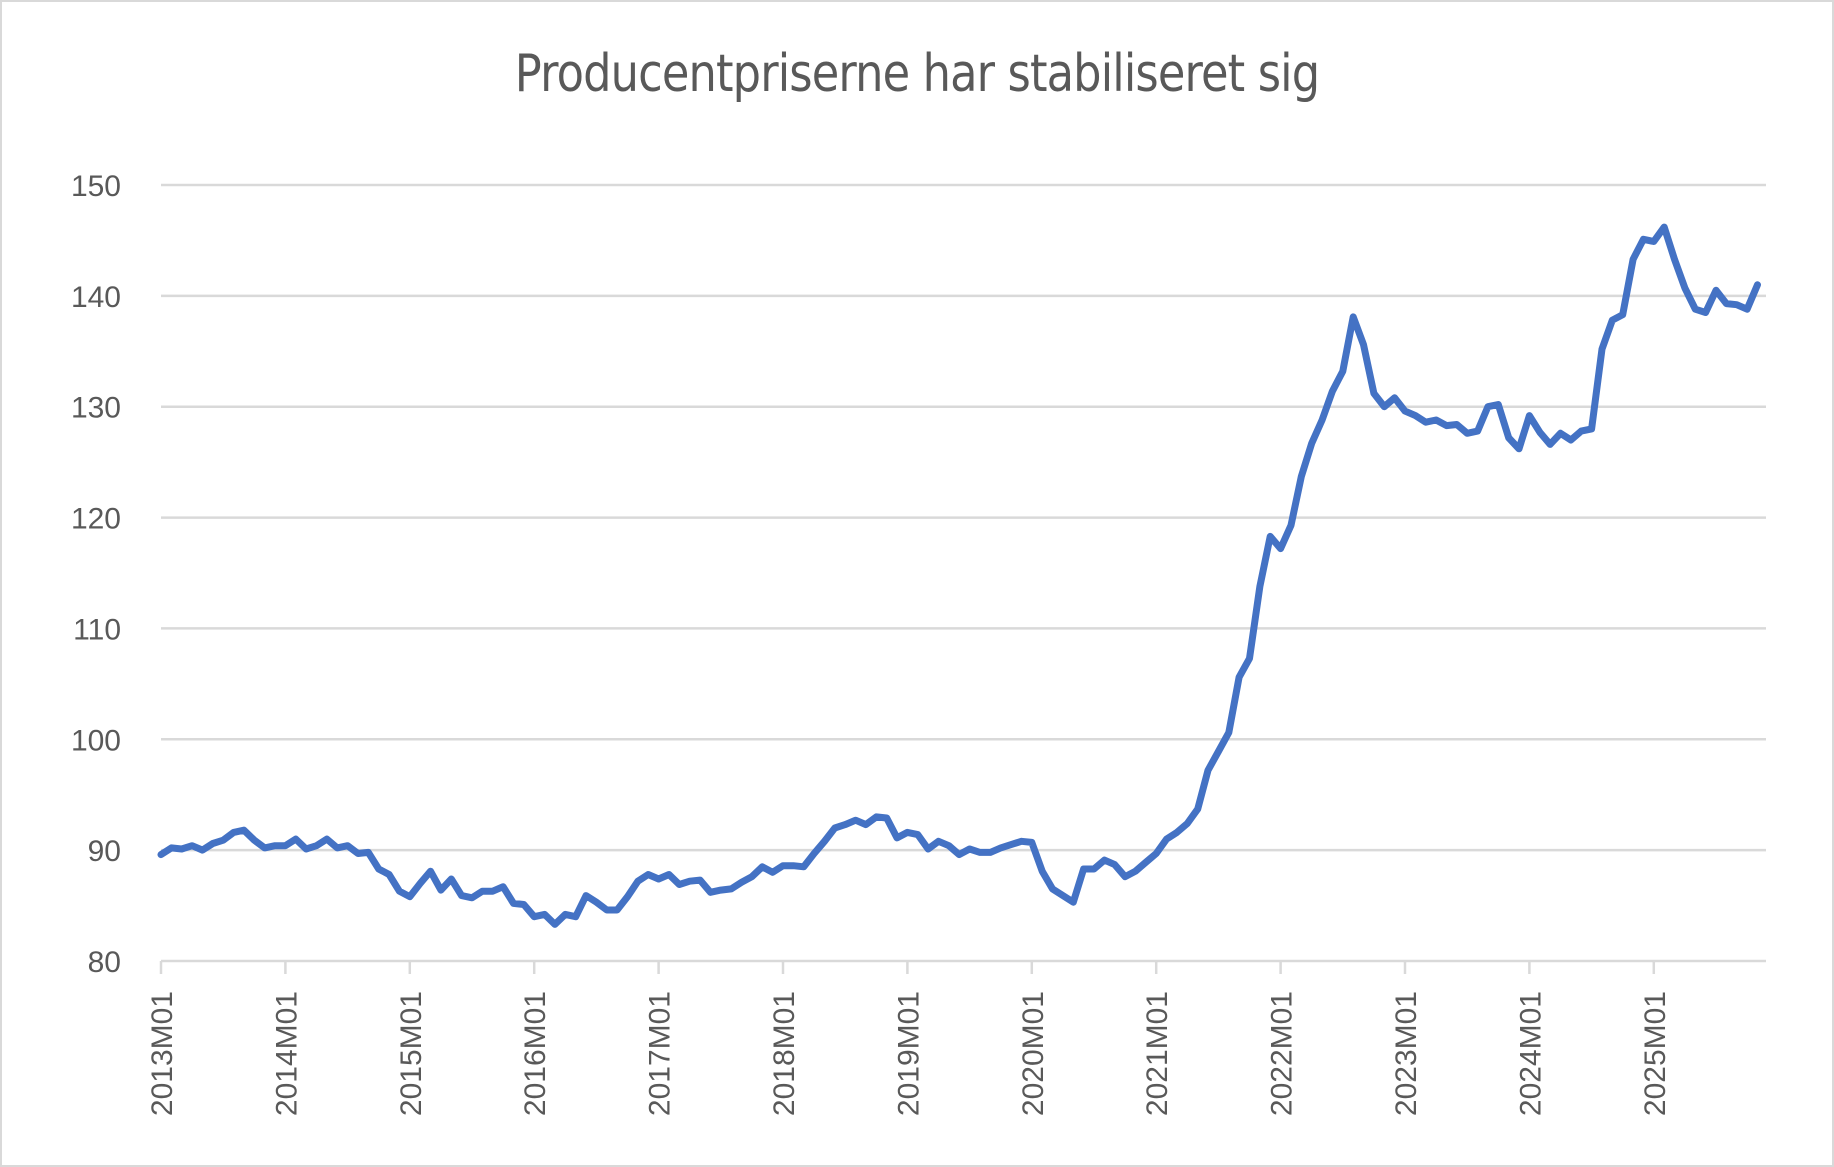 The height and width of the screenshot is (1167, 1834). What do you see at coordinates (784, 1053) in the screenshot?
I see `x-tick-label: 2018M01` at bounding box center [784, 1053].